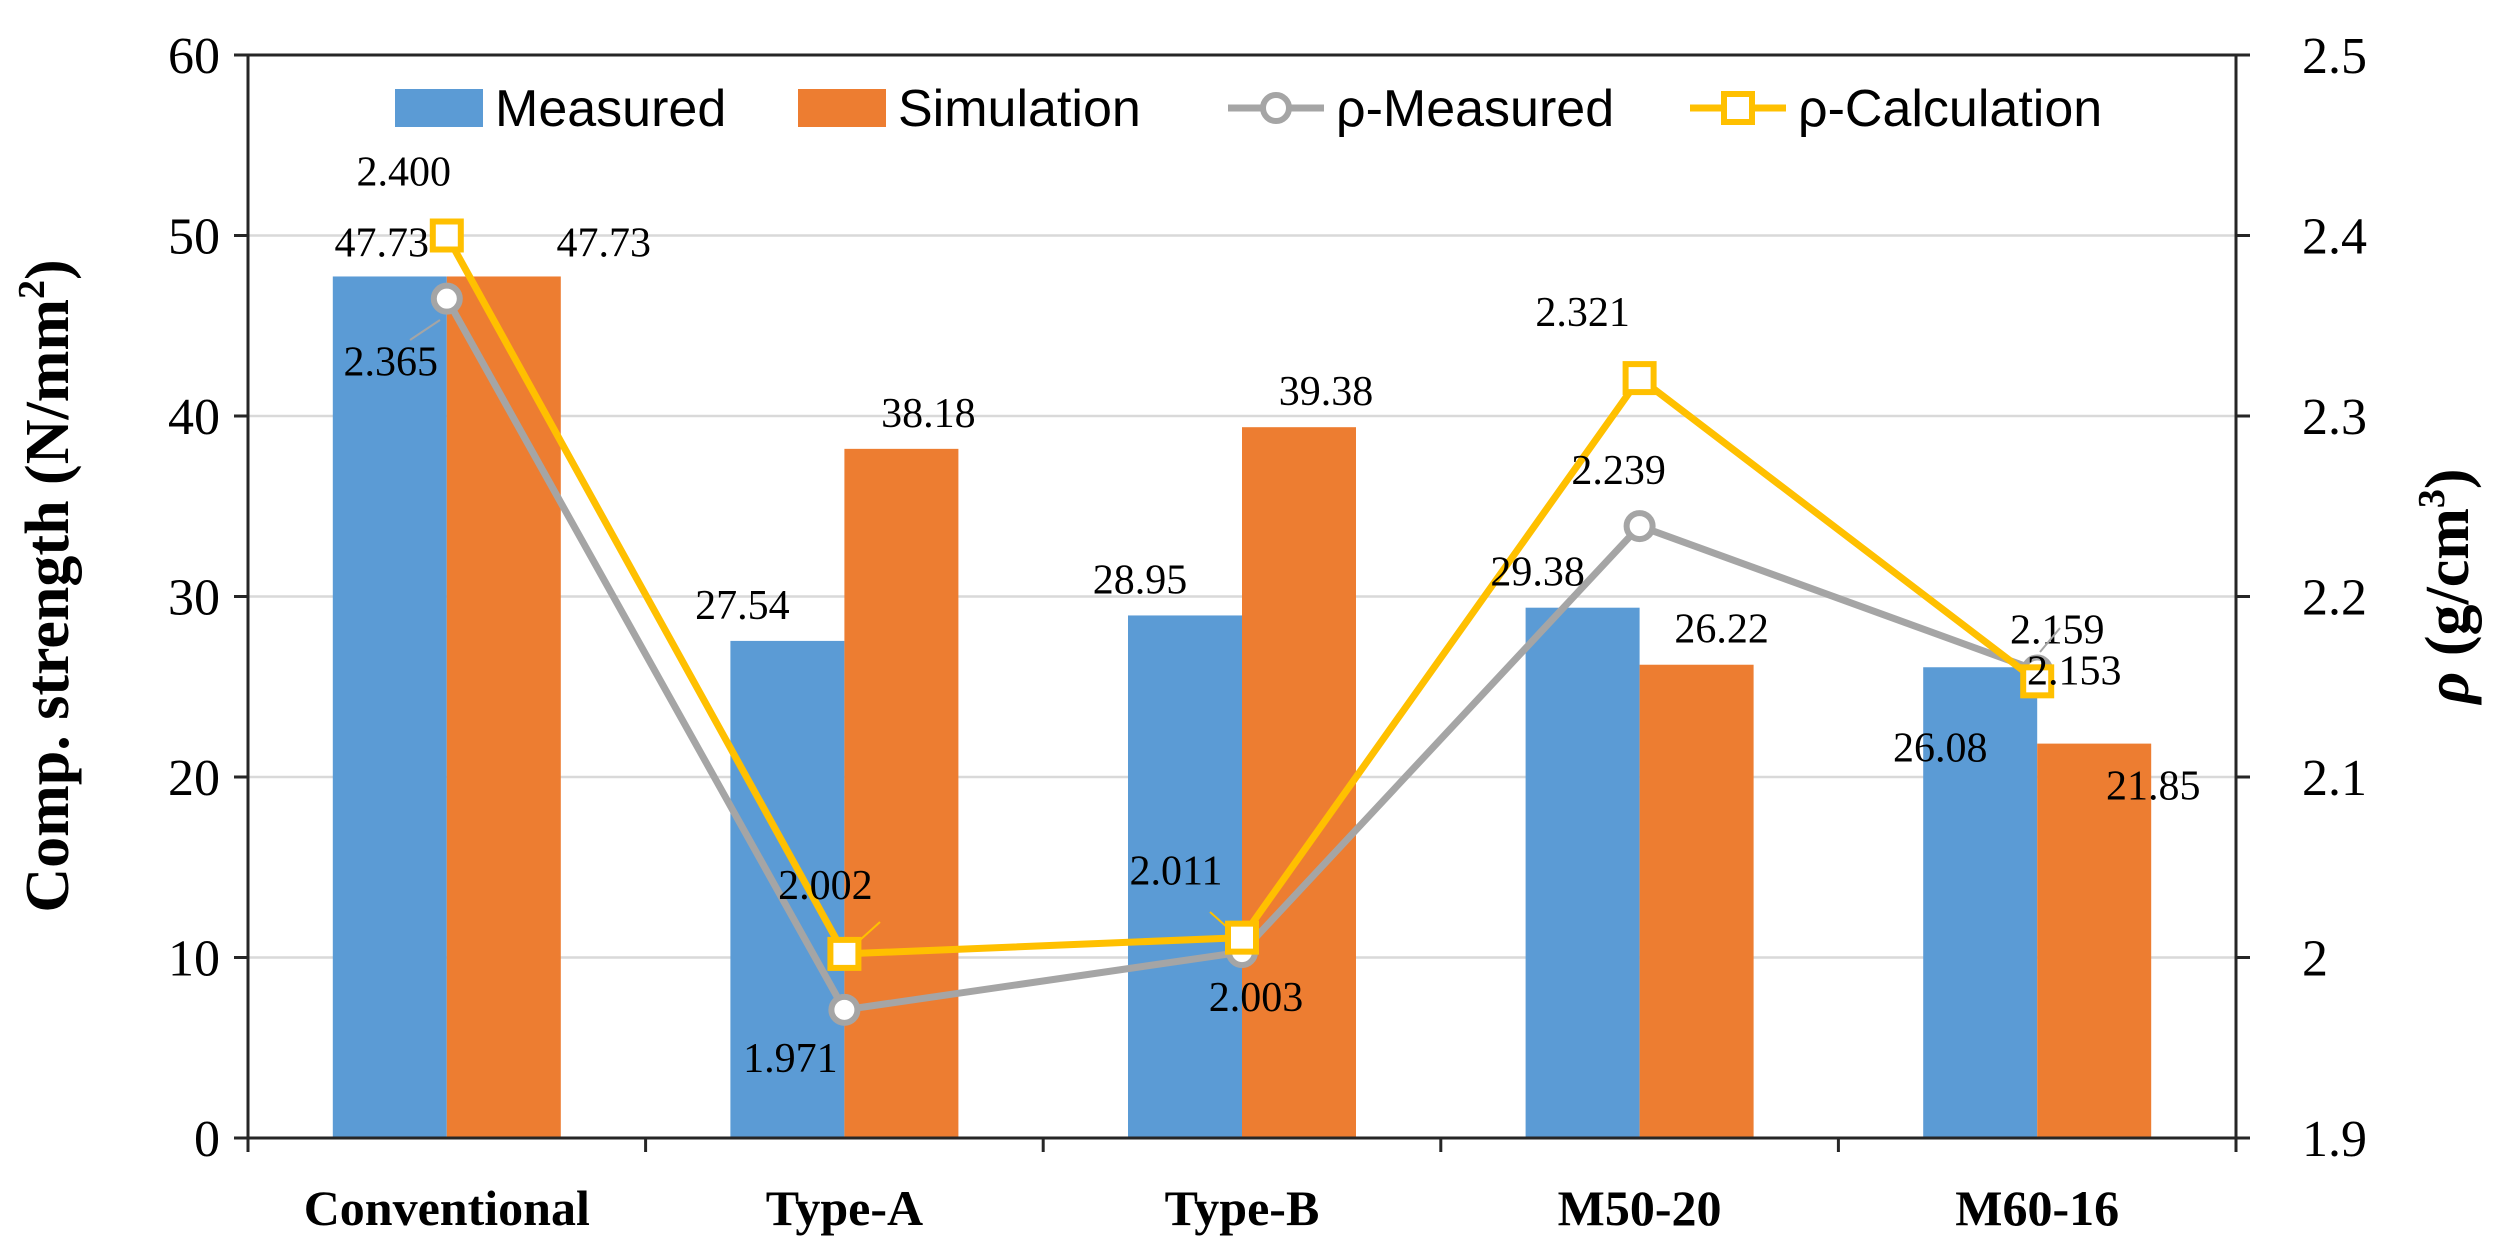 The width and height of the screenshot is (2512, 1244). Describe the element at coordinates (2153, 787) in the screenshot. I see `data-label-simulation: 21.85` at that location.